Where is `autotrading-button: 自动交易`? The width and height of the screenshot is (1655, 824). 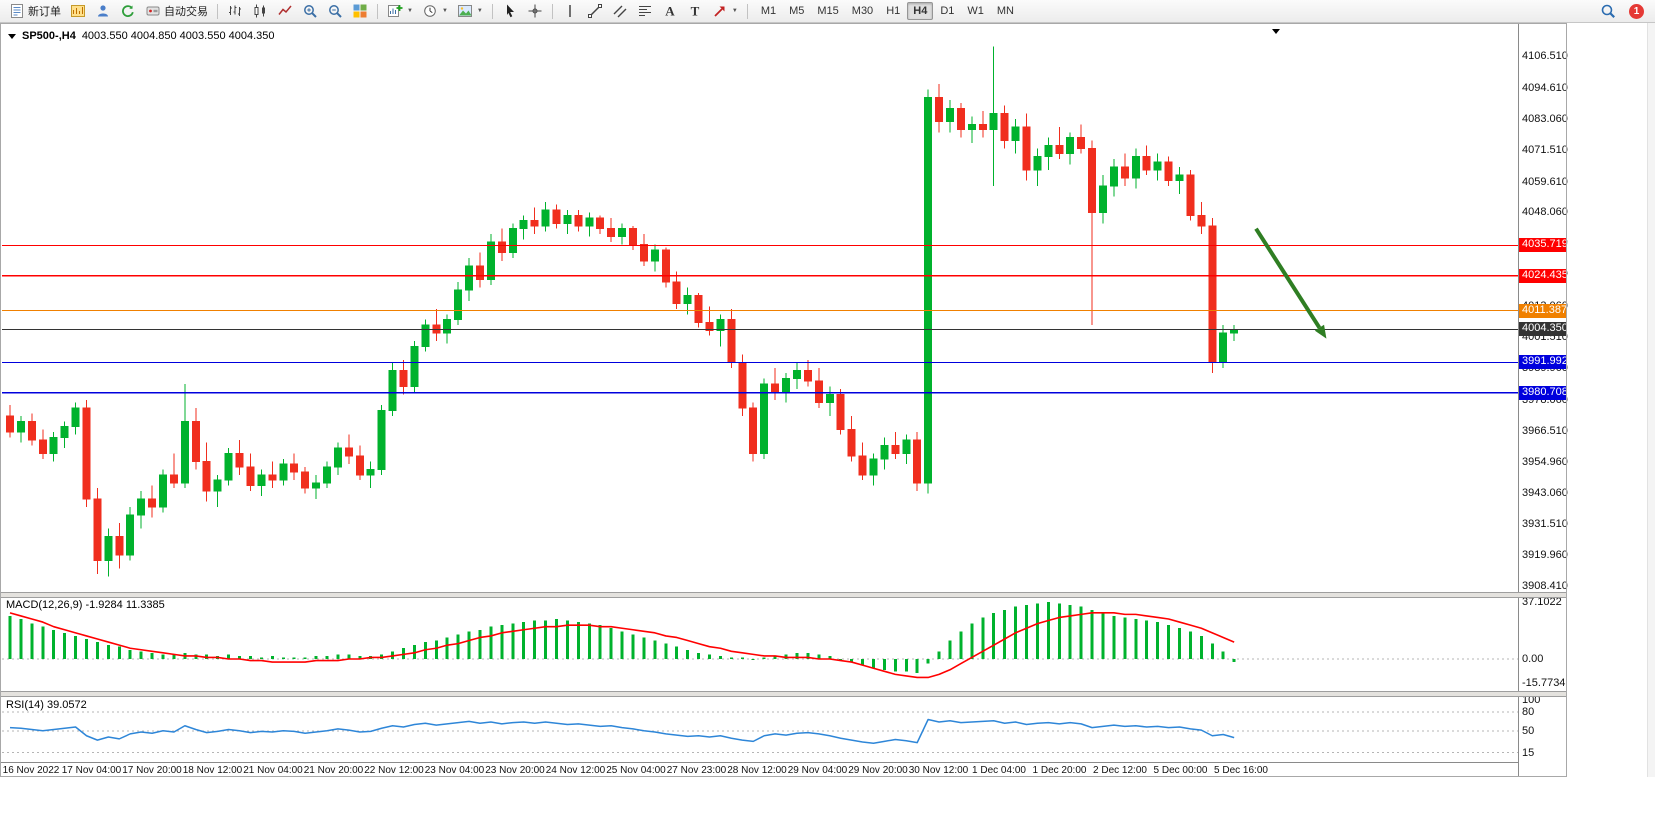 autotrading-button: 自动交易 is located at coordinates (176, 11).